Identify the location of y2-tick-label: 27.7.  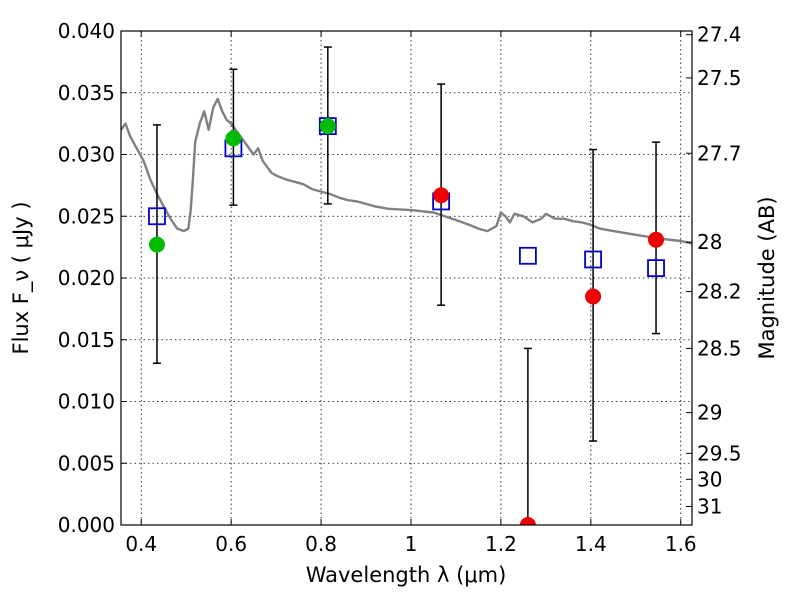
(719, 153).